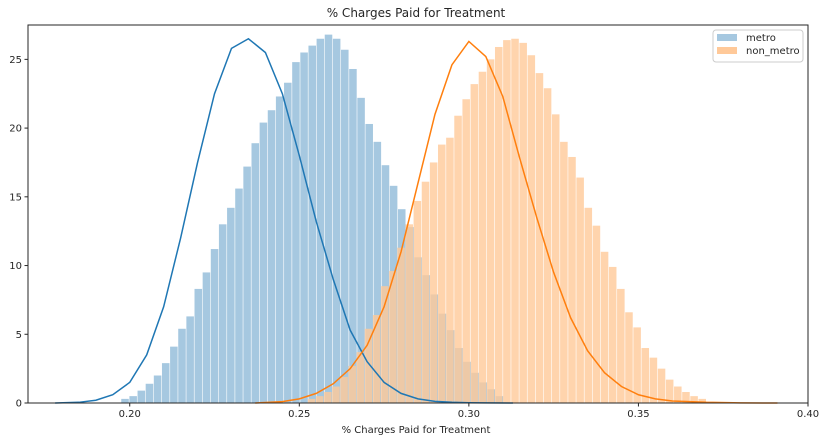 Image resolution: width=820 pixels, height=441 pixels. I want to click on x-tick-label: 0.40, so click(808, 414).